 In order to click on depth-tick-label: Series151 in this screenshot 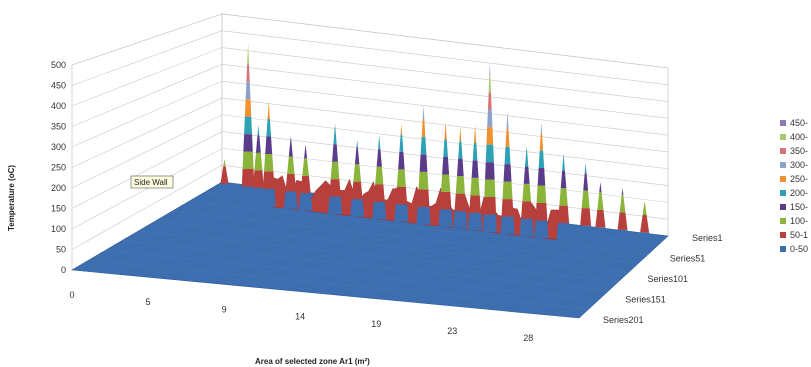, I will do `click(645, 300)`.